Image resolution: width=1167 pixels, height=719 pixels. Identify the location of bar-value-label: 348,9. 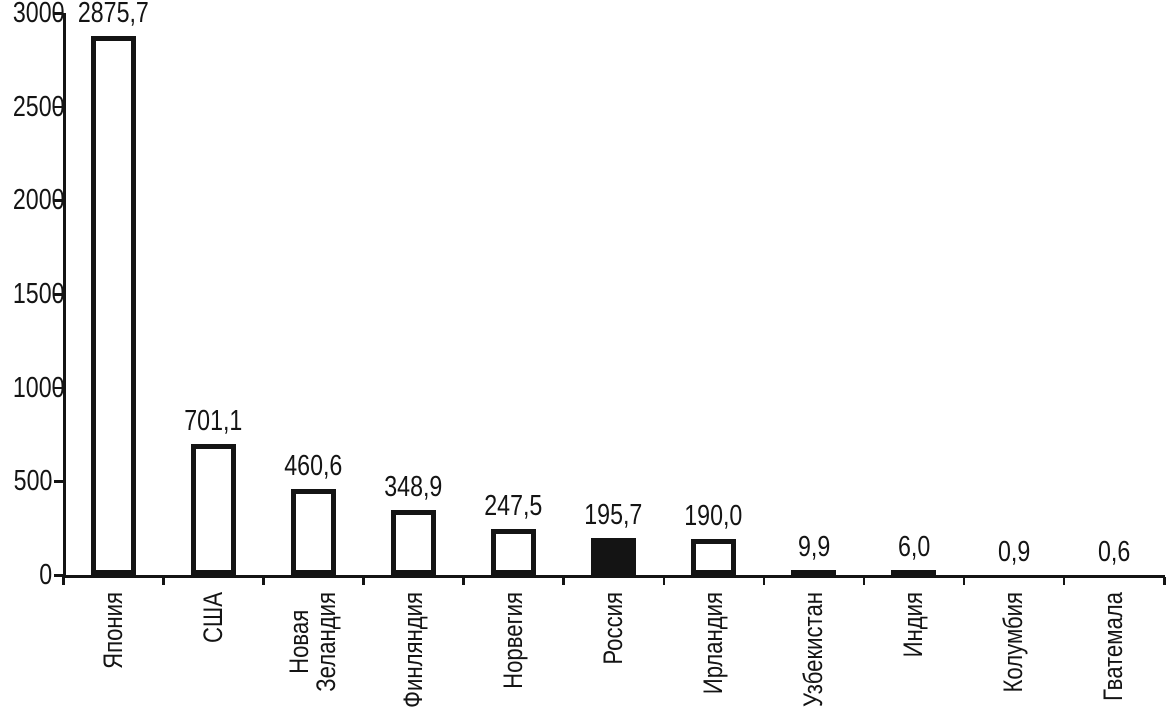
(413, 486).